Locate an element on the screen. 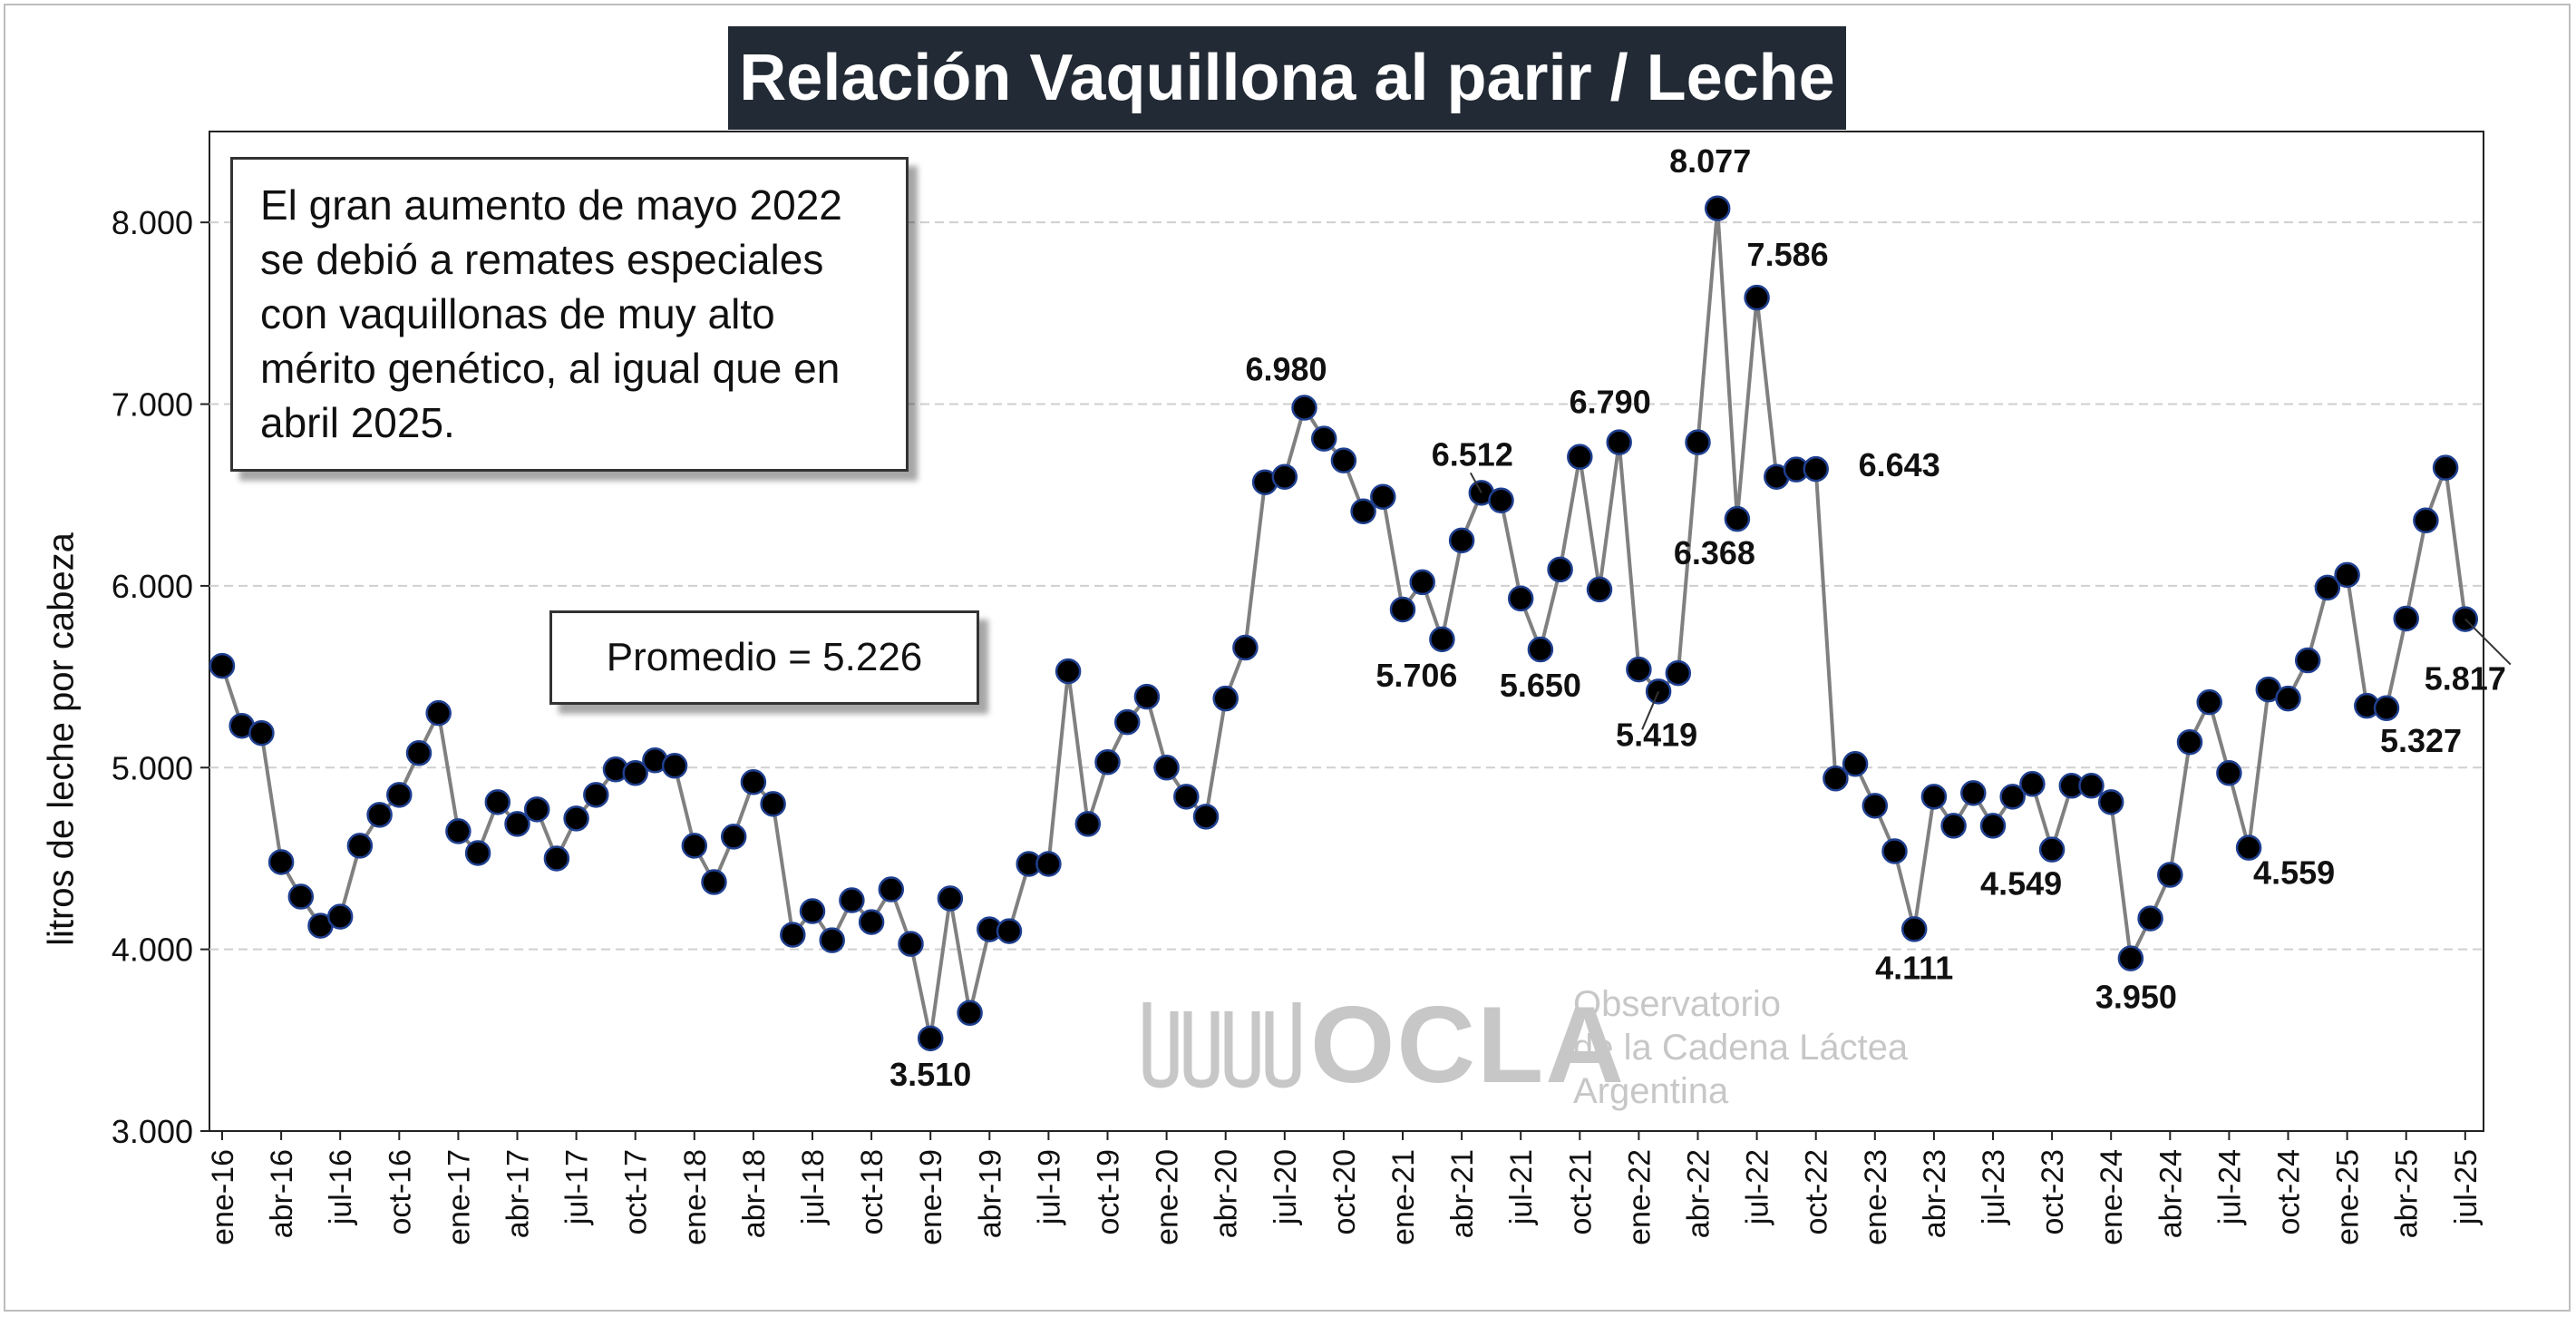  data-label: 5.650 is located at coordinates (1540, 685).